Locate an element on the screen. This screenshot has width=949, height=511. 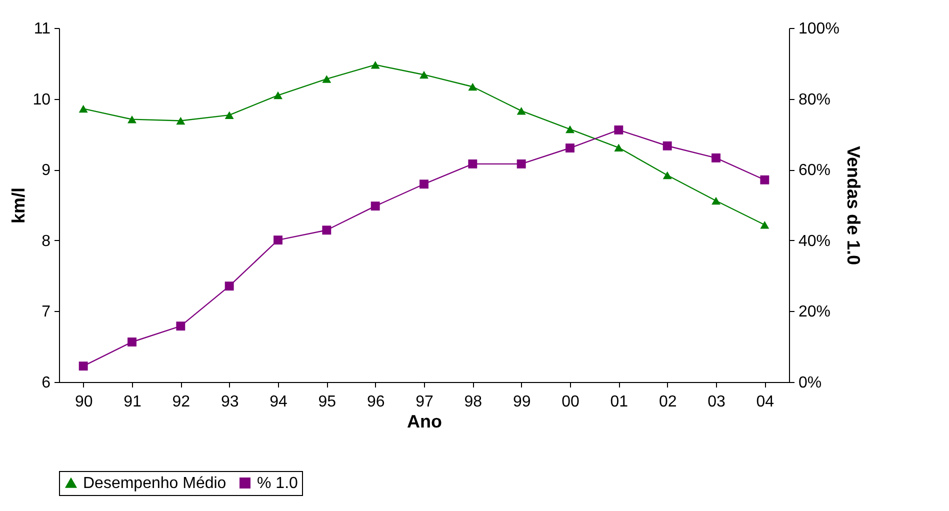
y-tick-label: 6 is located at coordinates (46, 383).